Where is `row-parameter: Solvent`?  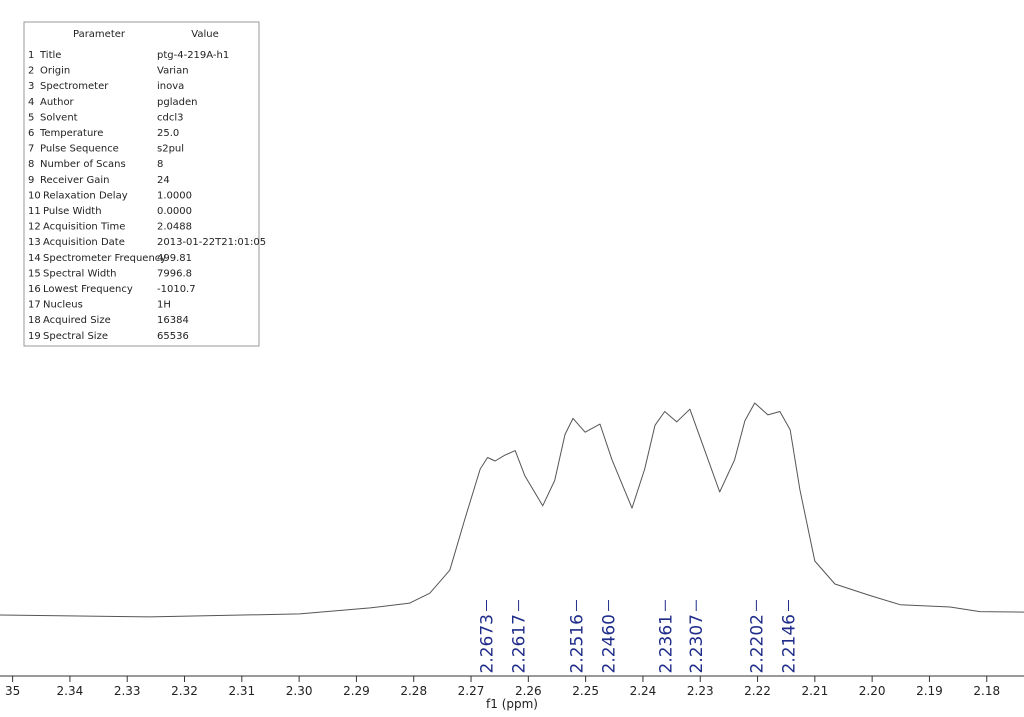
row-parameter: Solvent is located at coordinates (59, 117).